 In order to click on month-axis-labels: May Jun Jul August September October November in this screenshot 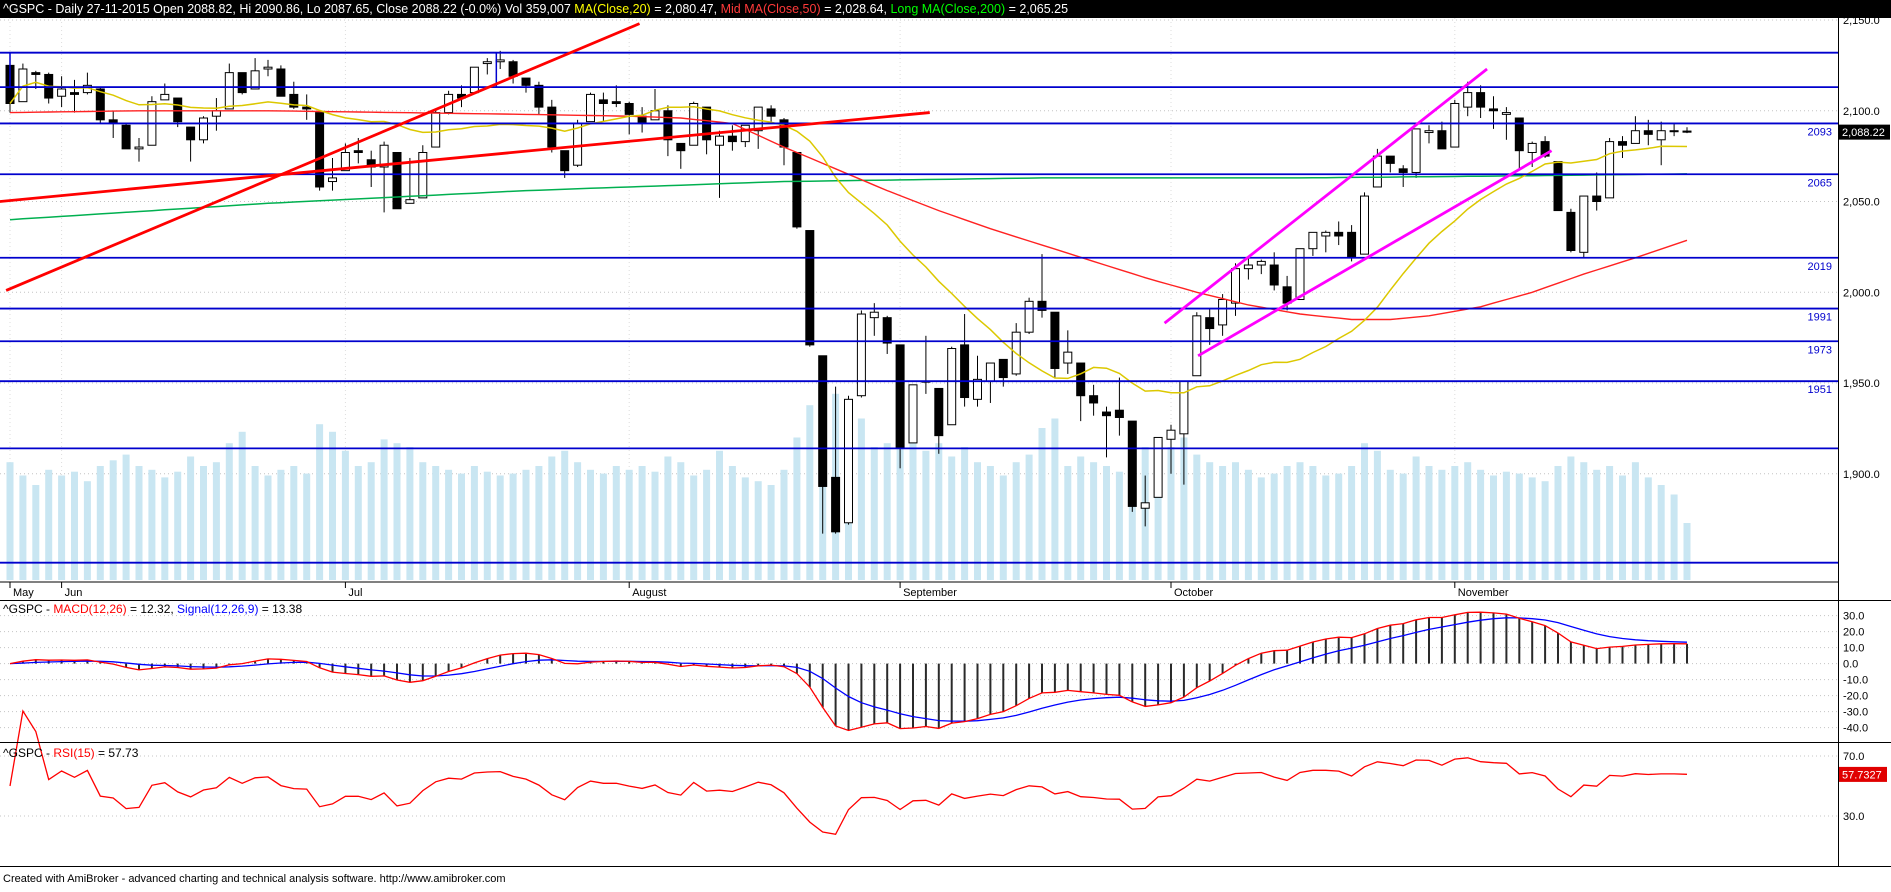, I will do `click(759, 590)`.